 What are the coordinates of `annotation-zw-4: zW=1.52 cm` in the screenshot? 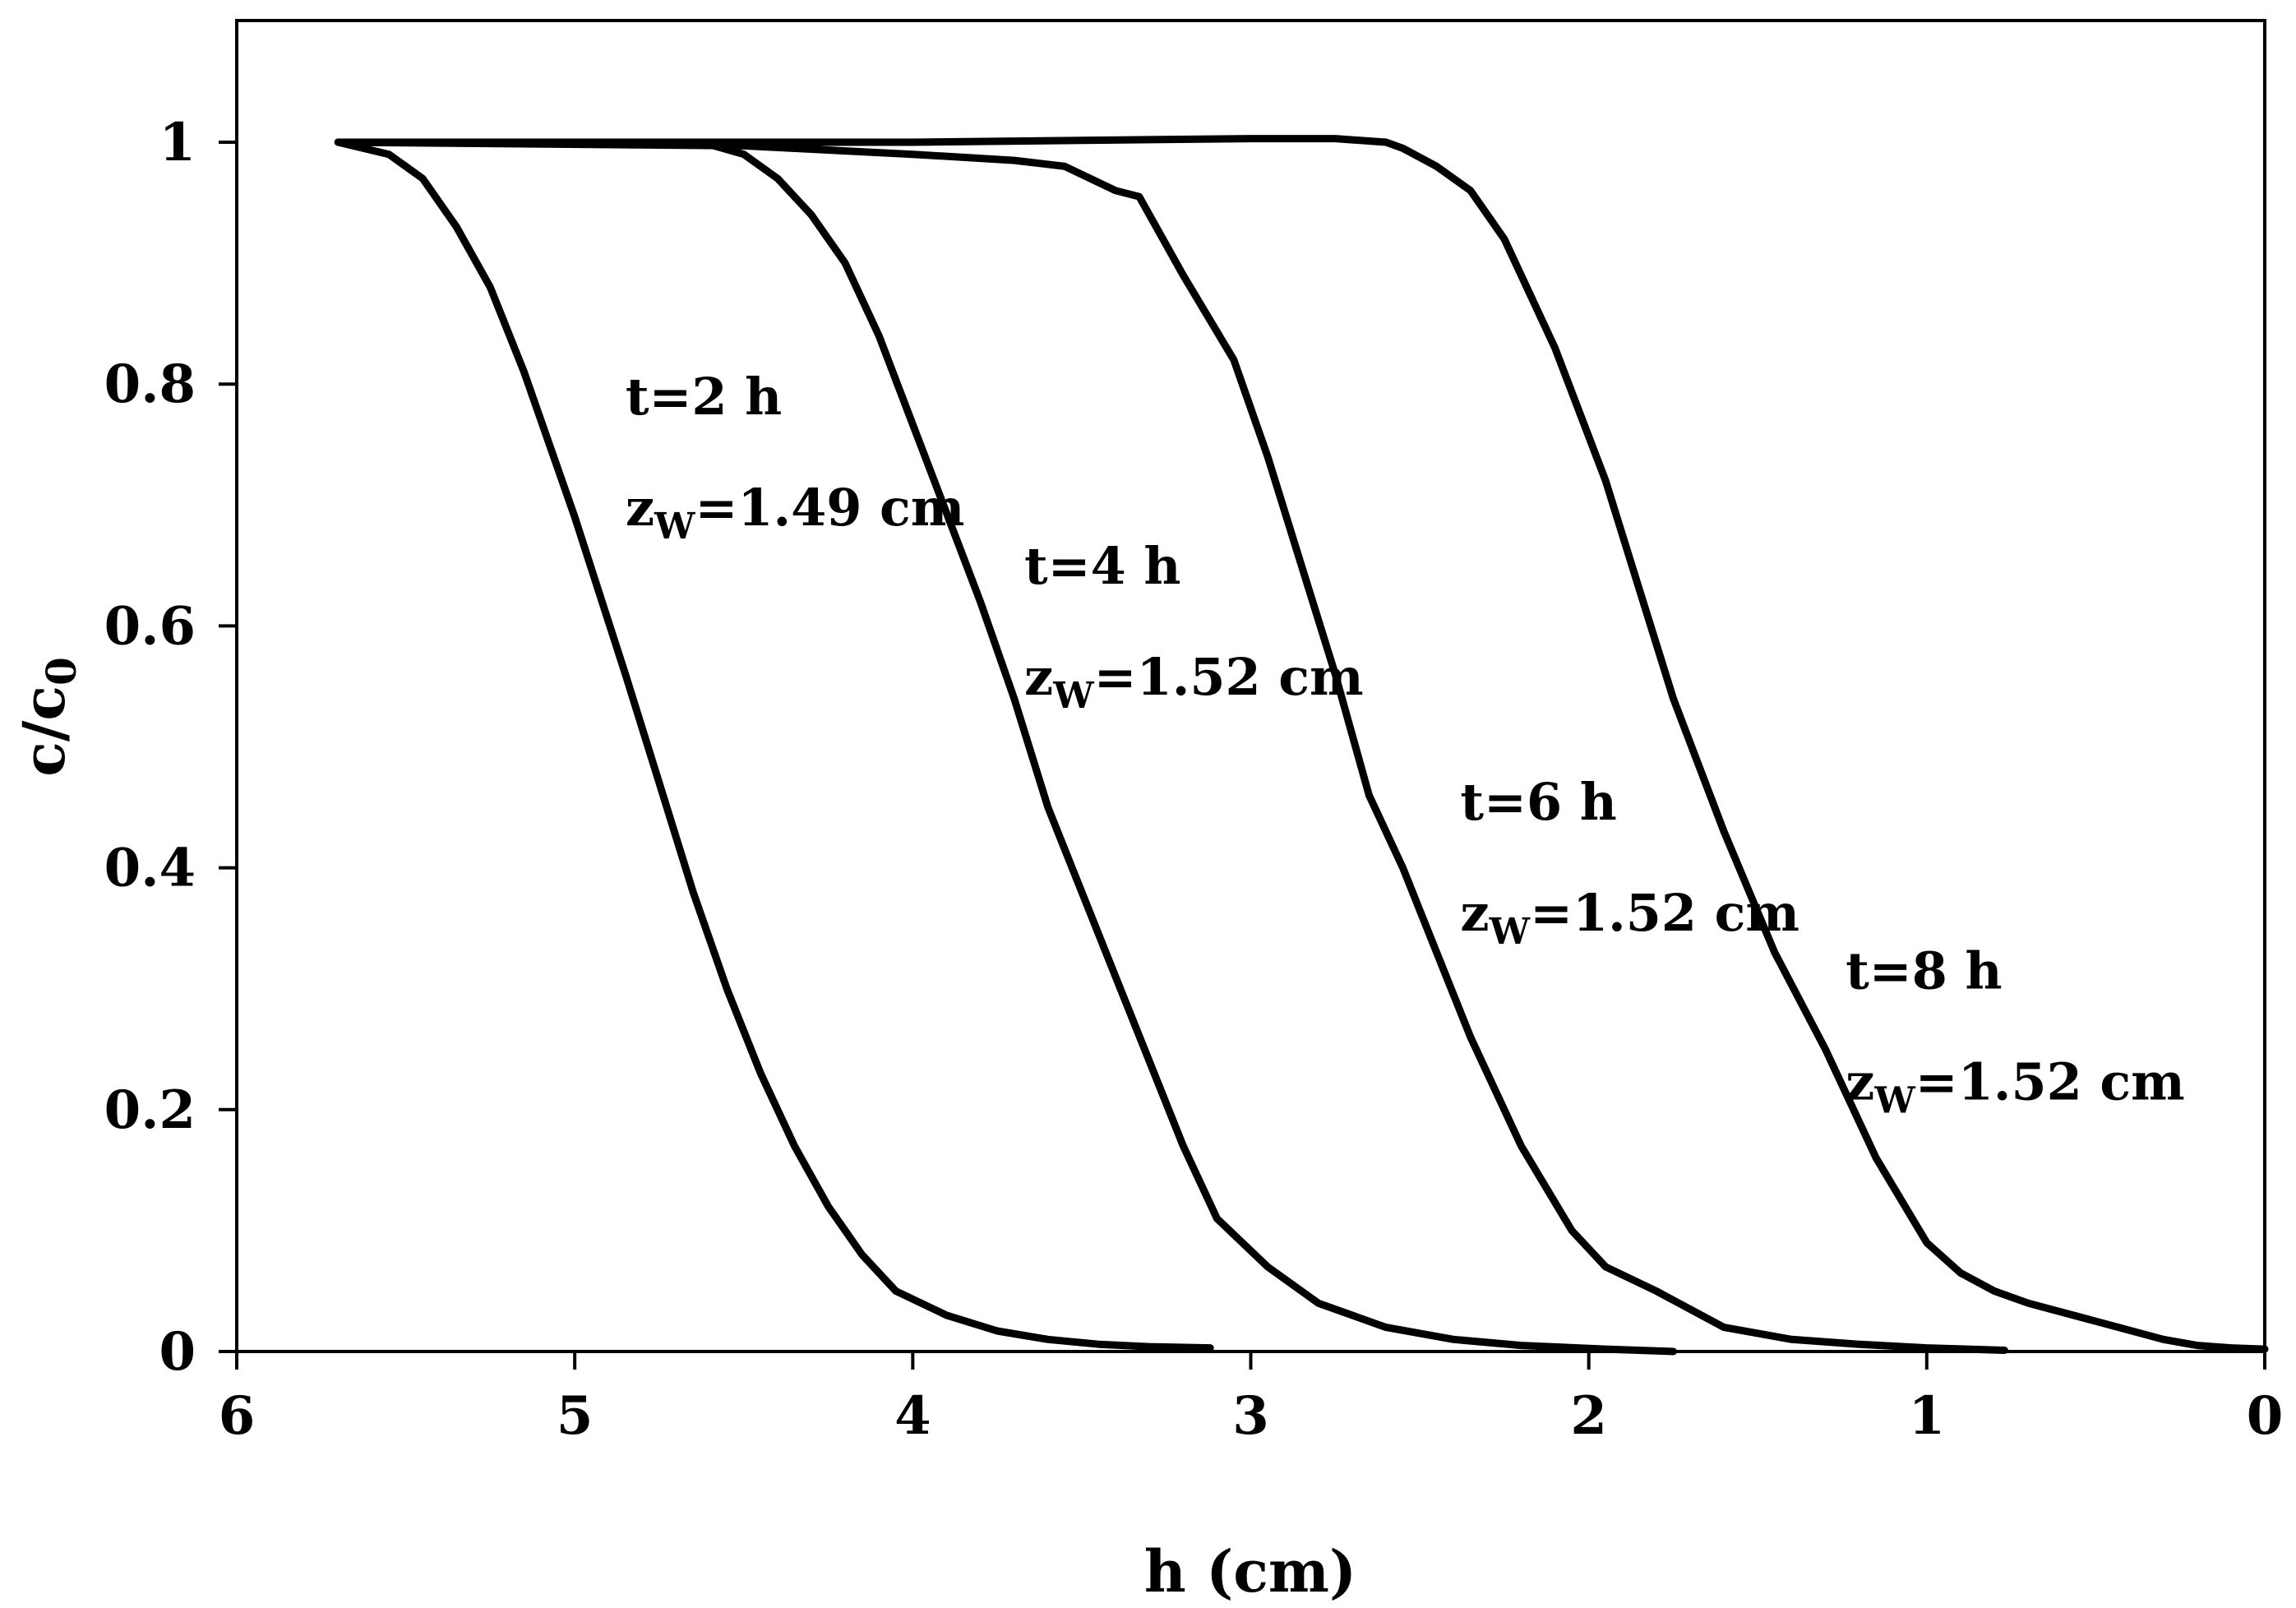 It's located at (2015, 1087).